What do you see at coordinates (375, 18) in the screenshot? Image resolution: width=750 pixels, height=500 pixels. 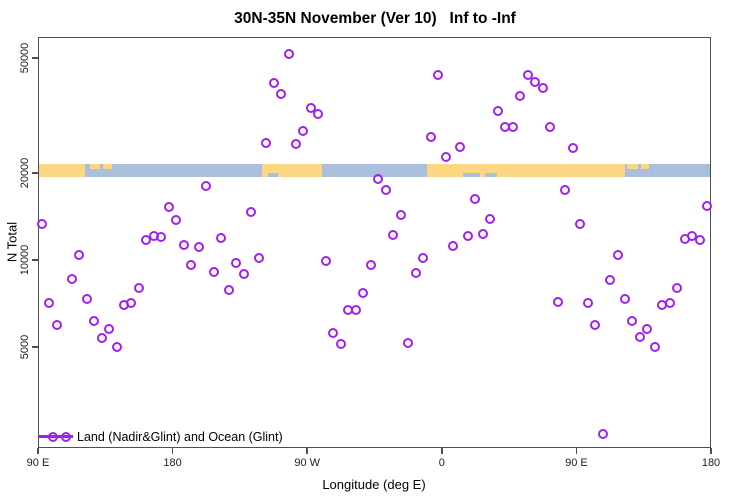 I see `chart-title: 30N-35N November (Ver 10) Inf to -Inf` at bounding box center [375, 18].